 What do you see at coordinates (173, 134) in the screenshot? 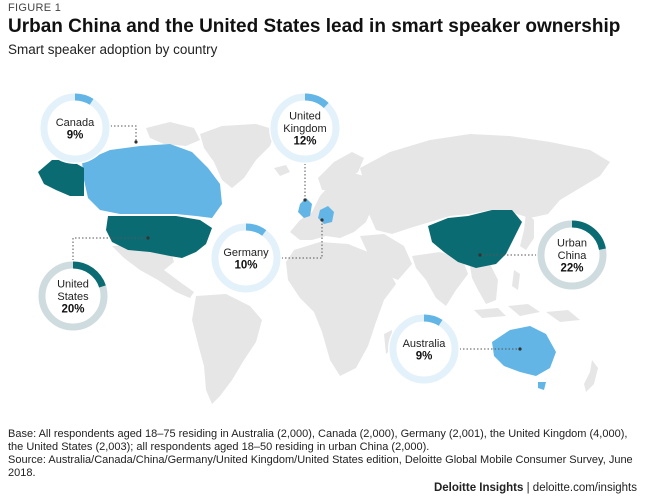
I see `land-arctic-islands` at bounding box center [173, 134].